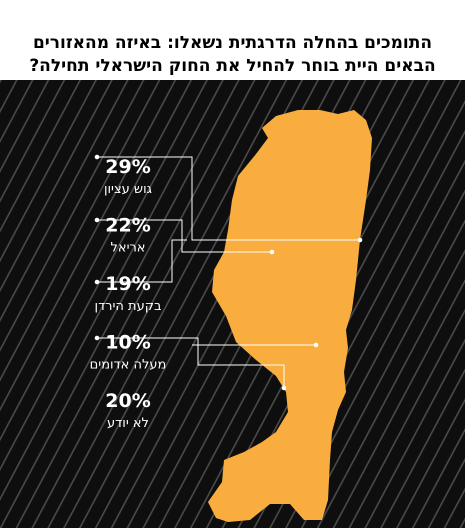 Image resolution: width=465 pixels, height=528 pixels. What do you see at coordinates (127, 167) in the screenshot?
I see `value-label-0: 29%` at bounding box center [127, 167].